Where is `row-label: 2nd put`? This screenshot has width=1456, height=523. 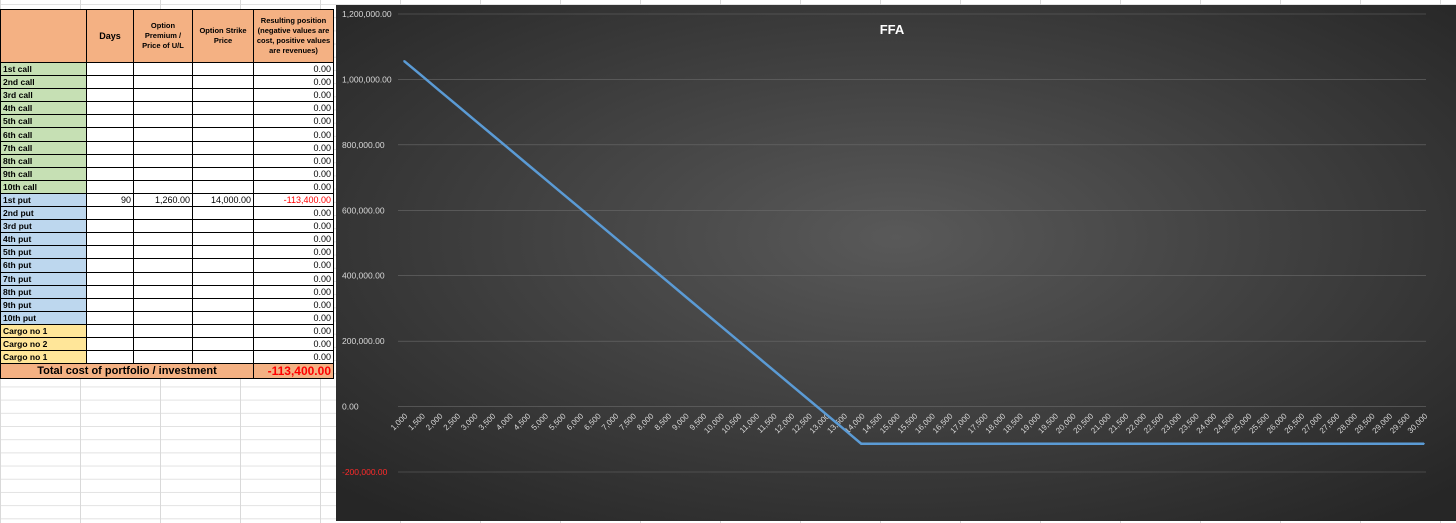 row-label: 2nd put is located at coordinates (43, 213).